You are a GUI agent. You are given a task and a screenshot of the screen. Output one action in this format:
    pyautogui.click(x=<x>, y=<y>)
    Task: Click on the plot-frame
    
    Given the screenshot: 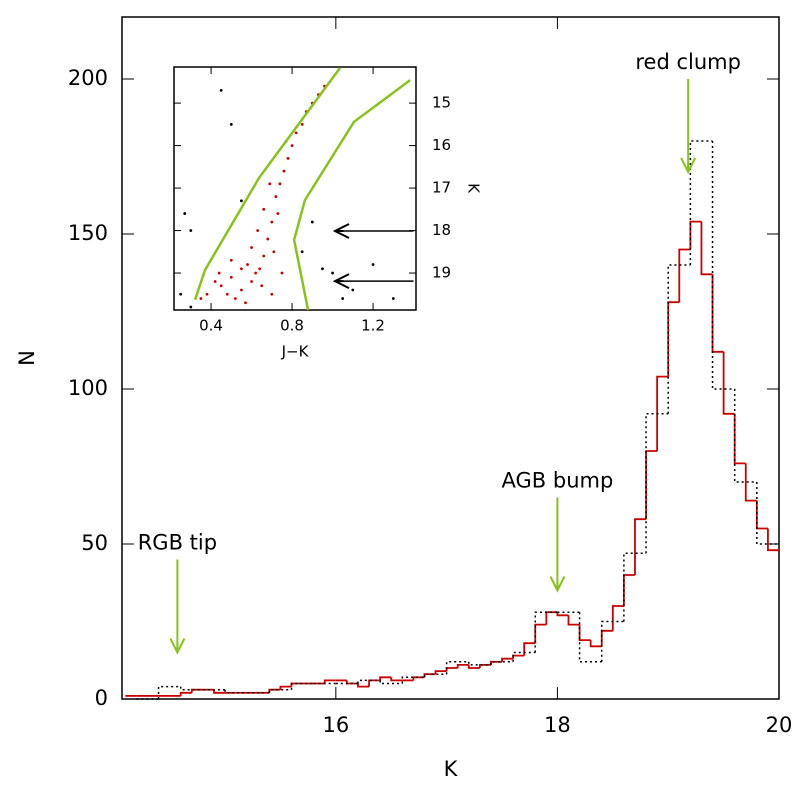 What is the action you would take?
    pyautogui.click(x=295, y=188)
    